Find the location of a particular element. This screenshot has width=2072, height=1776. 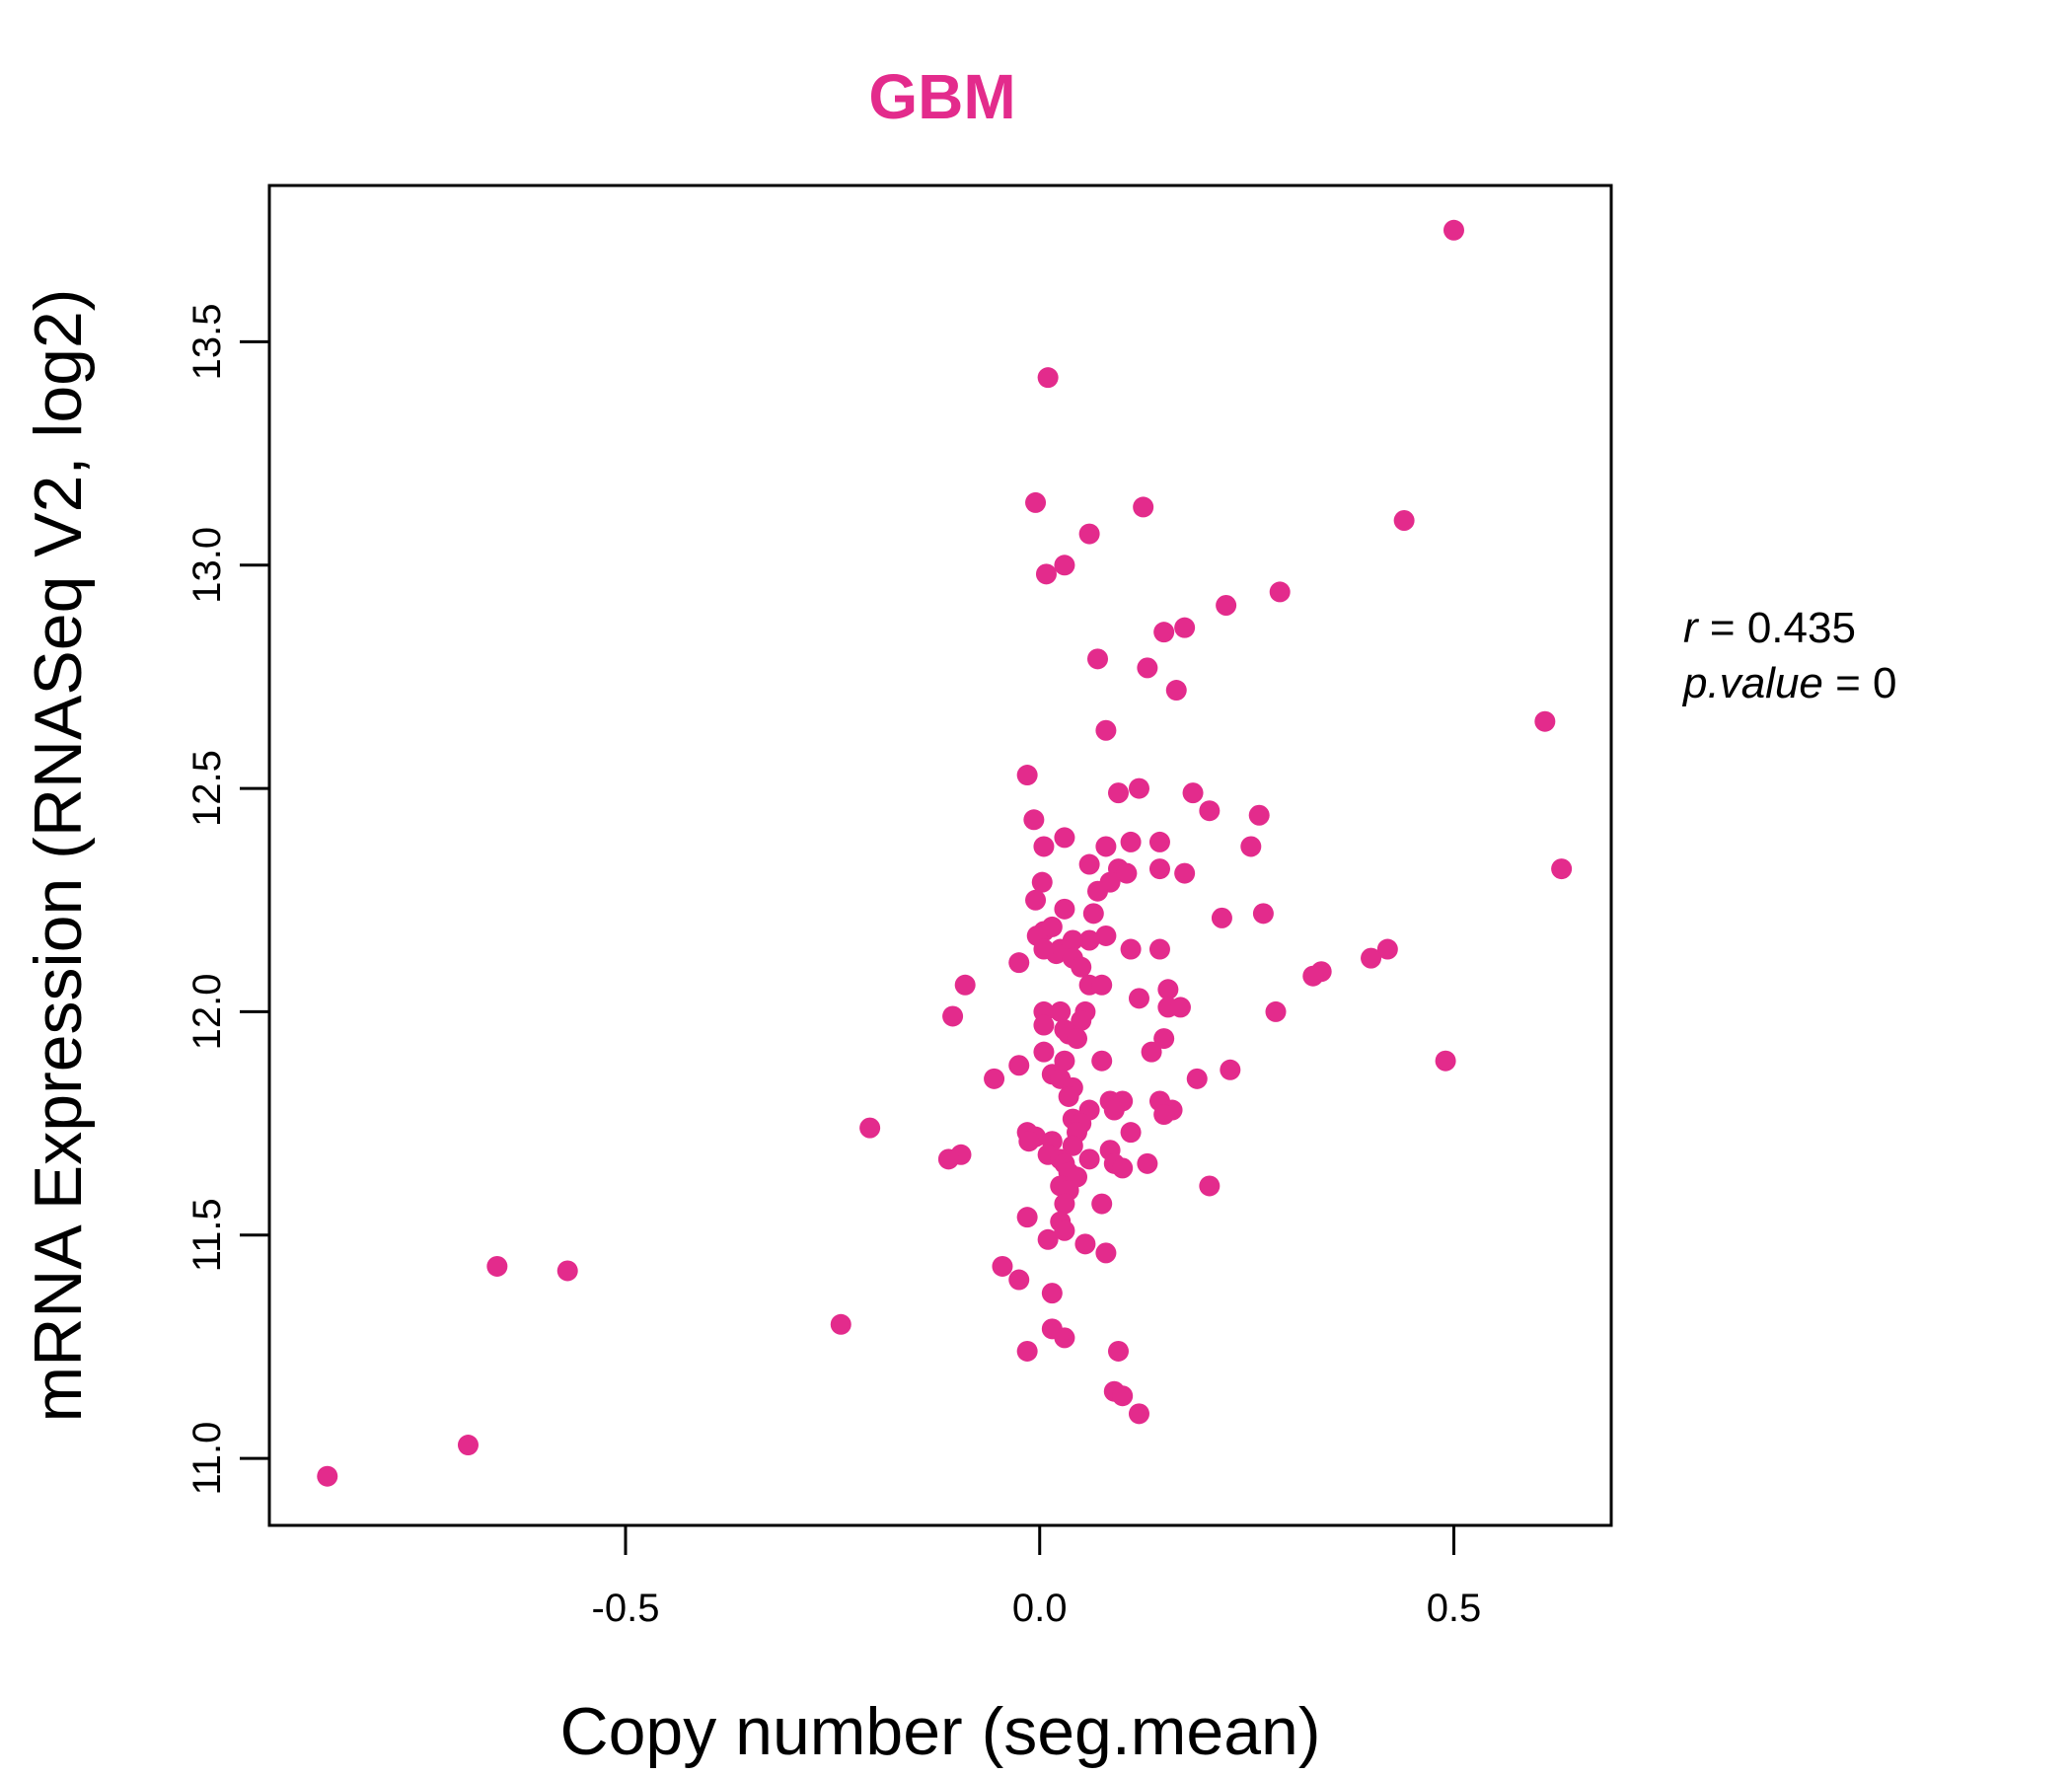

y-axis-label: mRNA Expression (RNASeq V2, log2) is located at coordinates (59, 856).